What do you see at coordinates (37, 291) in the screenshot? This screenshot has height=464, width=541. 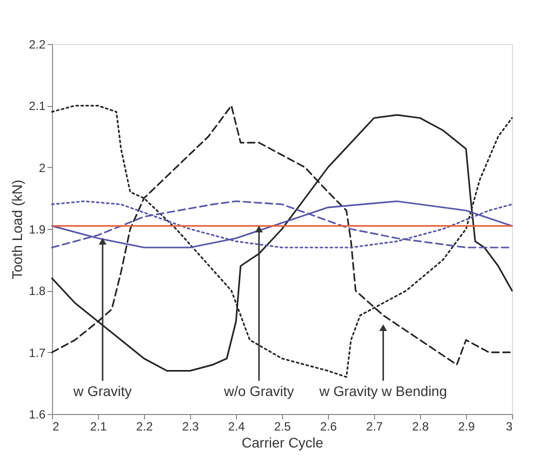 I see `y-tick-label: 1.8` at bounding box center [37, 291].